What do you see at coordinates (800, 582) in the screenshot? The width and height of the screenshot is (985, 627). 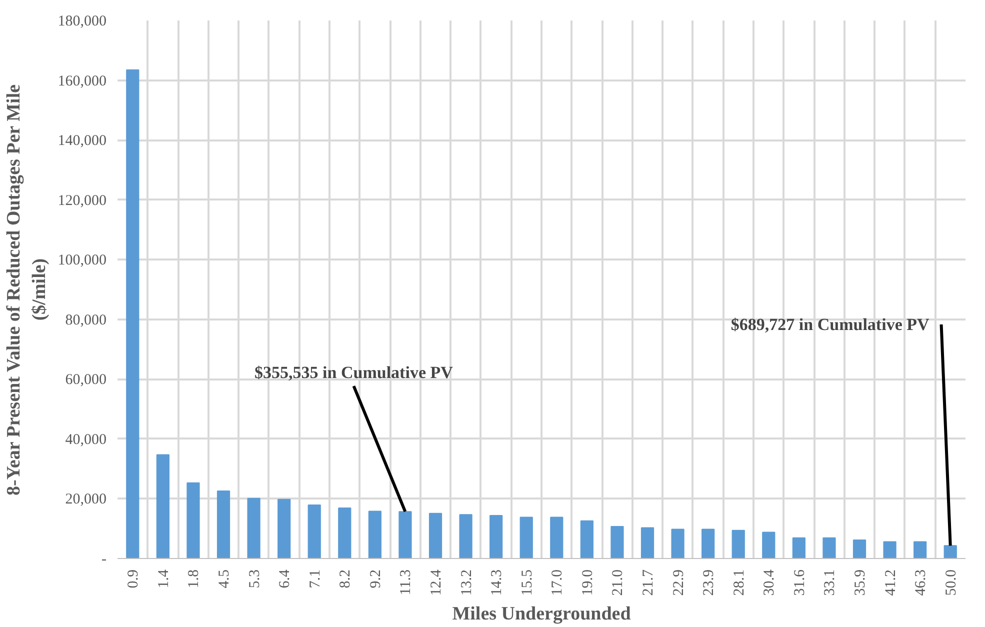 I see `x-tick-label: 31.6` at bounding box center [800, 582].